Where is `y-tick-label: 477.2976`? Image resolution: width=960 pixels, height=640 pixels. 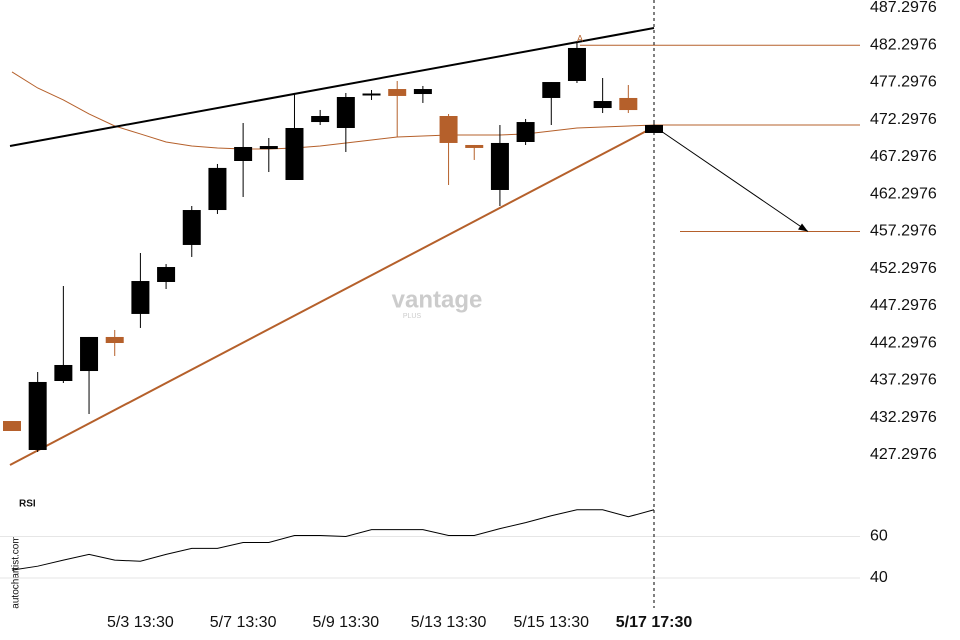
y-tick-label: 477.2976 is located at coordinates (903, 82).